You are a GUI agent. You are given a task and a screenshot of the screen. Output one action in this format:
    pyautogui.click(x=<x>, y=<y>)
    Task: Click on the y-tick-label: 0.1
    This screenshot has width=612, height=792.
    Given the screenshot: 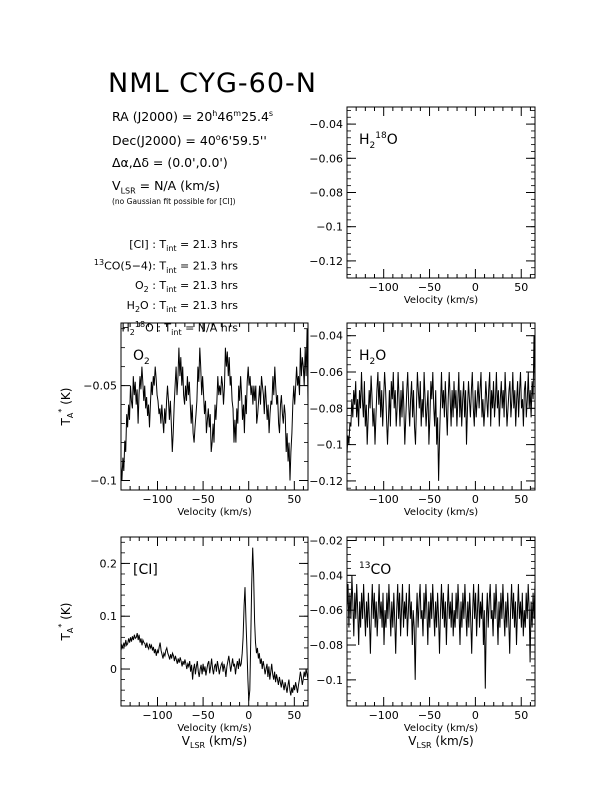 What is the action you would take?
    pyautogui.click(x=109, y=616)
    